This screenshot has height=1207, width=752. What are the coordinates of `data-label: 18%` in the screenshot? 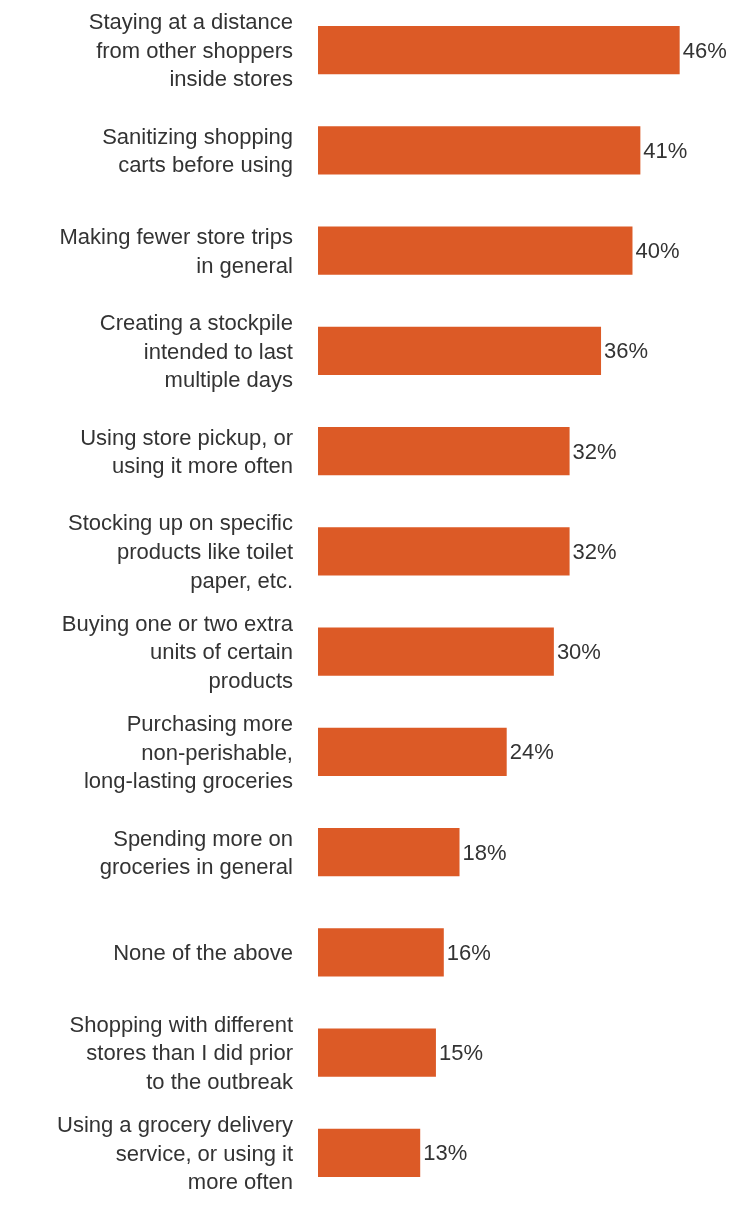 It's located at (484, 852).